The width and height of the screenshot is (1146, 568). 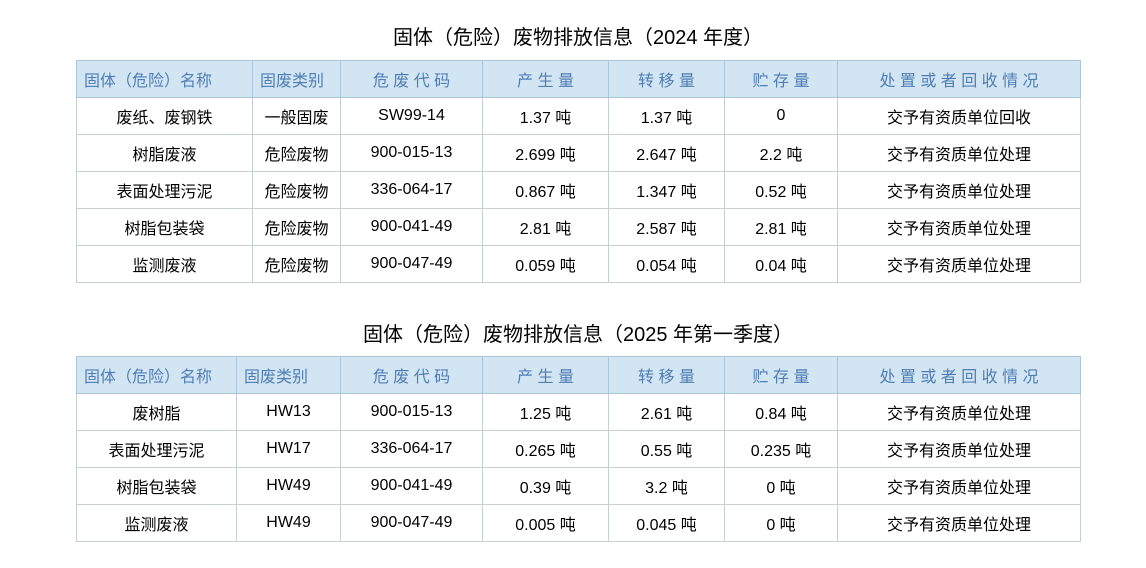 What do you see at coordinates (666, 153) in the screenshot?
I see `table-cell: 2.647 吨` at bounding box center [666, 153].